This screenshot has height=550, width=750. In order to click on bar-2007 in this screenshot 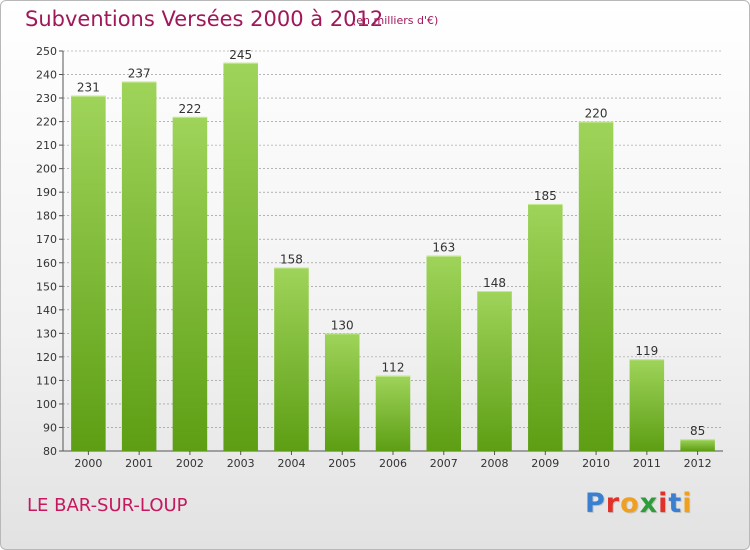, I will do `click(444, 353)`.